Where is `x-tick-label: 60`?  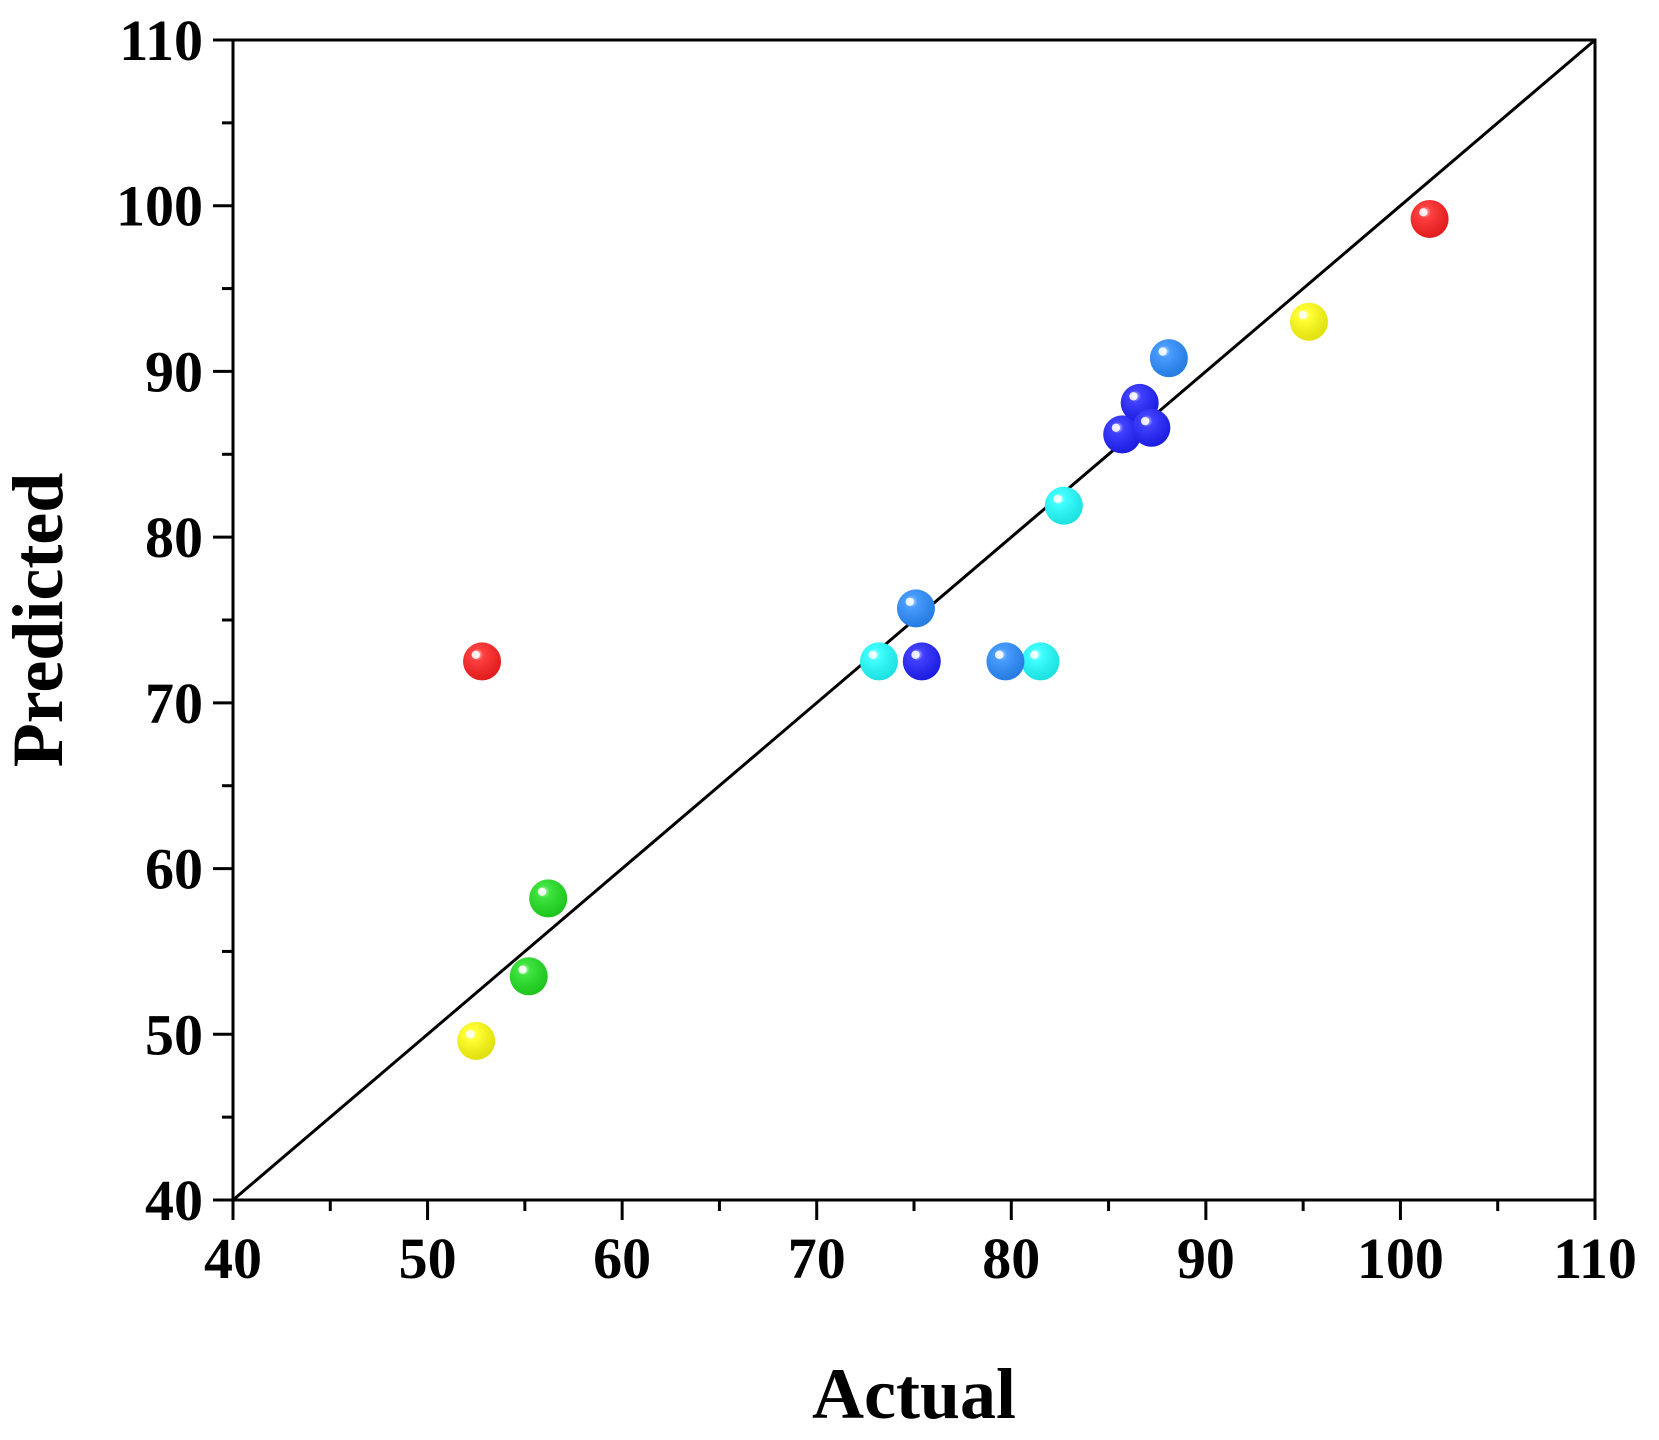 x-tick-label: 60 is located at coordinates (622, 1258).